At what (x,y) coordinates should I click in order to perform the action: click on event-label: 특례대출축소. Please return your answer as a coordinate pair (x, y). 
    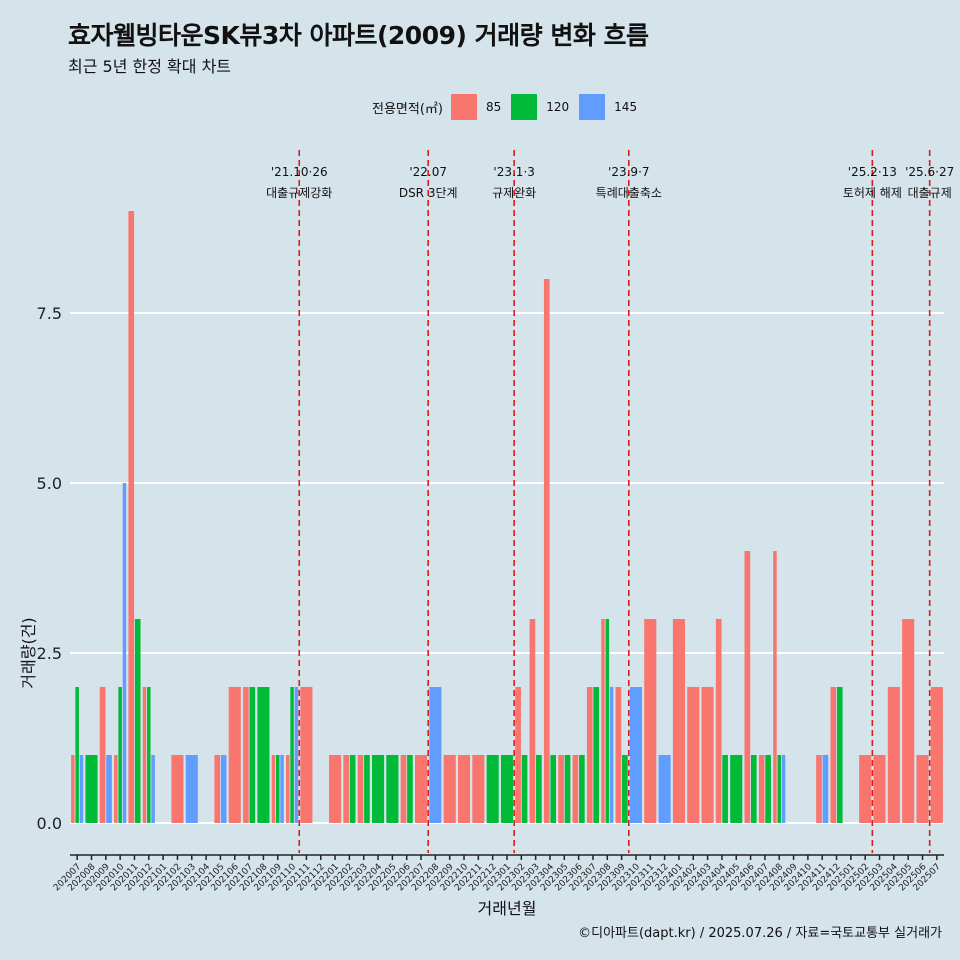
    Looking at the image, I should click on (629, 193).